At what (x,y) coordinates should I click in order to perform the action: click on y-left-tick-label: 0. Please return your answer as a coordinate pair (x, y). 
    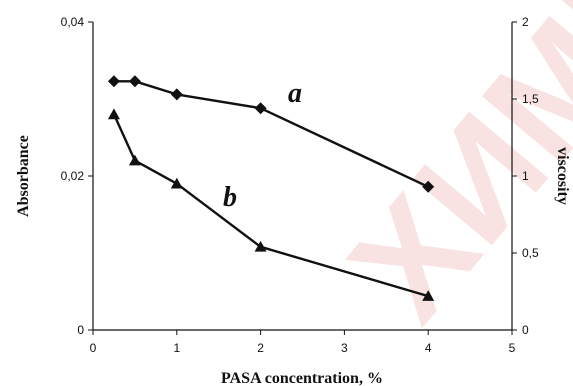
    Looking at the image, I should click on (80, 330).